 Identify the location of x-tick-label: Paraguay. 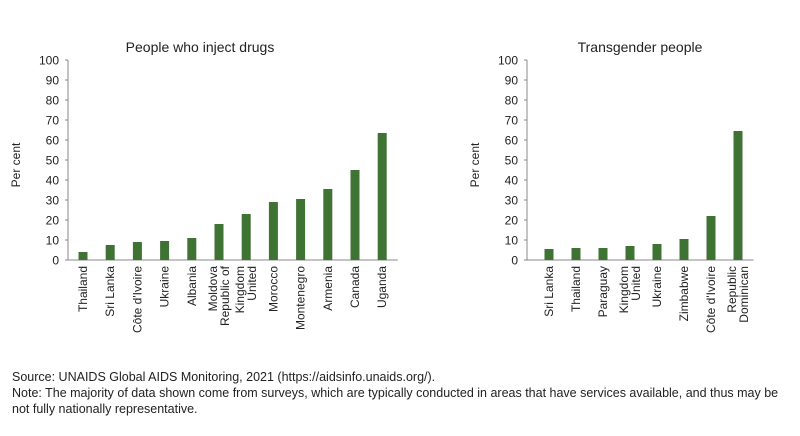
(603, 291).